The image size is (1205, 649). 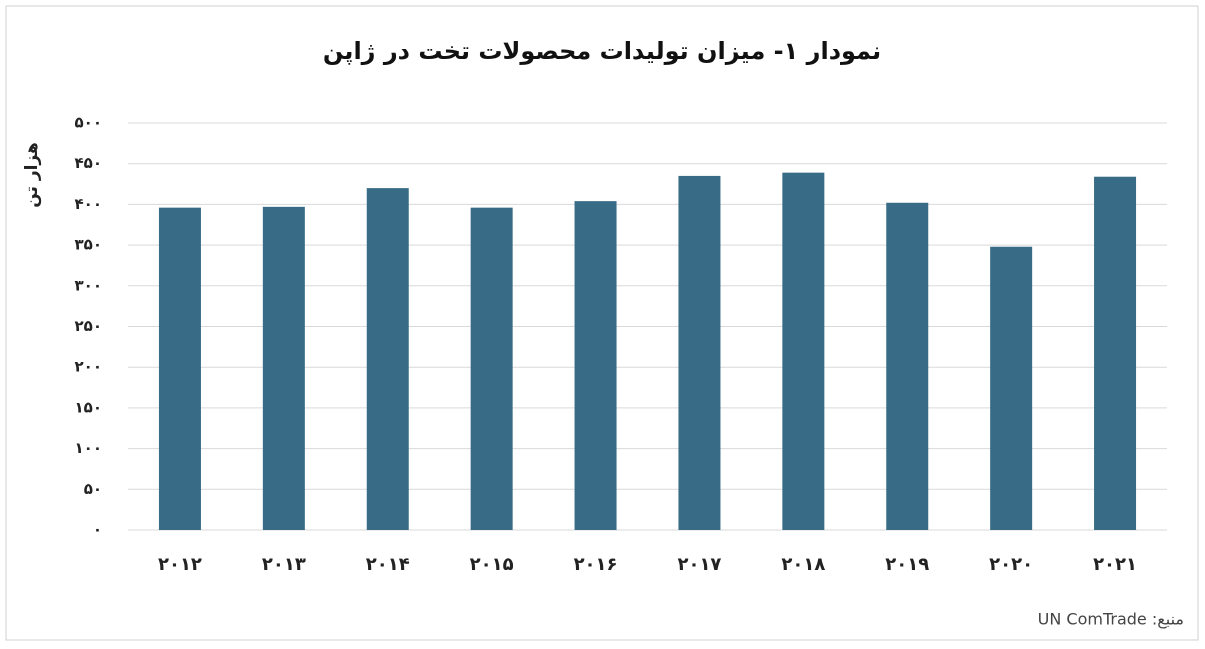 What do you see at coordinates (32, 175) in the screenshot?
I see `y-axis-label: هزار تن` at bounding box center [32, 175].